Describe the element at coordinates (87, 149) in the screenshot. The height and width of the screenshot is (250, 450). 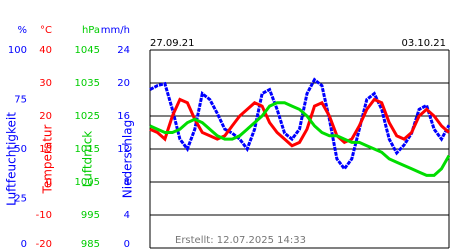
I see `y-tick-label: 1015` at that location.